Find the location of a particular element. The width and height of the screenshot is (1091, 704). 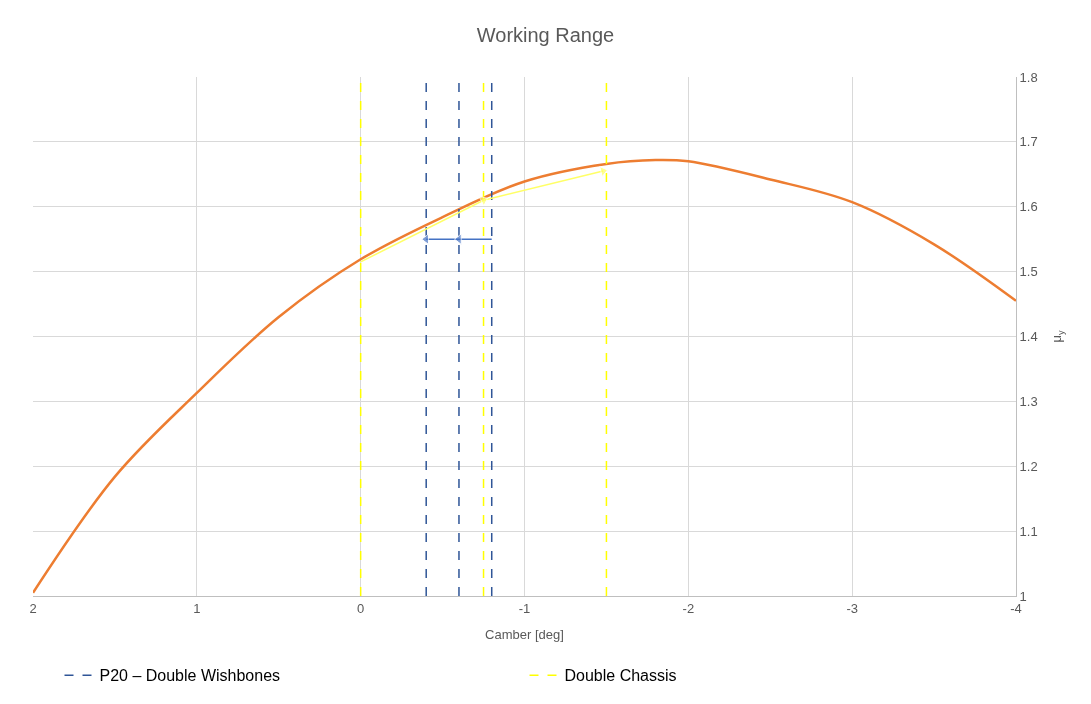

x-tick-label: 2 is located at coordinates (33, 608).